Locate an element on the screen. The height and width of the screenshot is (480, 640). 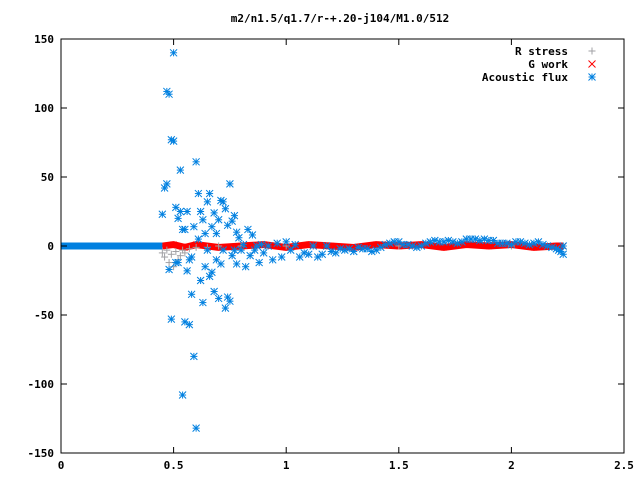
y-tick-label: -50 is located at coordinates (44, 315).